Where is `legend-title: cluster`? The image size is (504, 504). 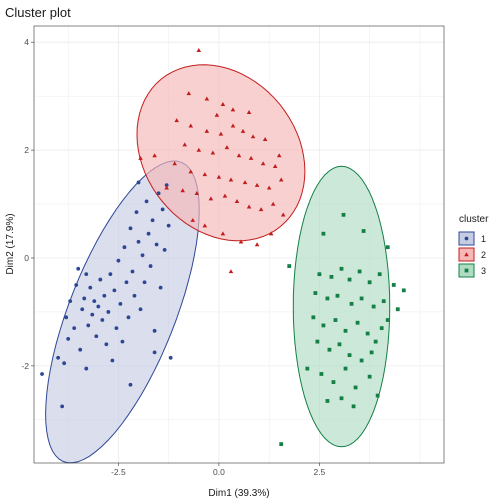 legend-title: cluster is located at coordinates (474, 219).